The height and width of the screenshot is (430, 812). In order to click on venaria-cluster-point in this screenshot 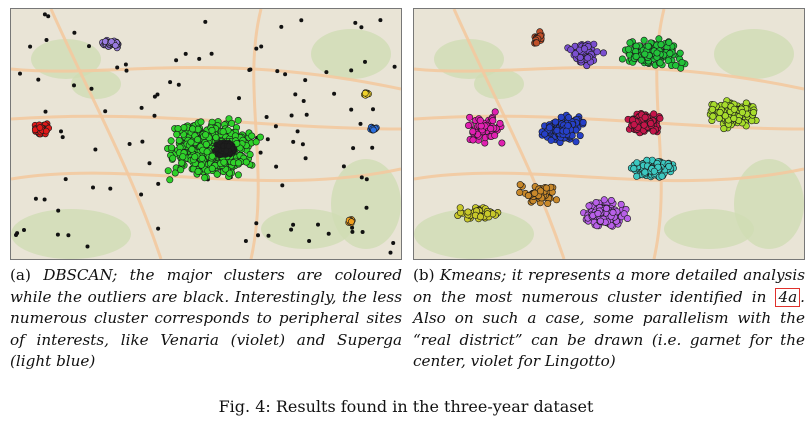, I will do `click(111, 41)`.